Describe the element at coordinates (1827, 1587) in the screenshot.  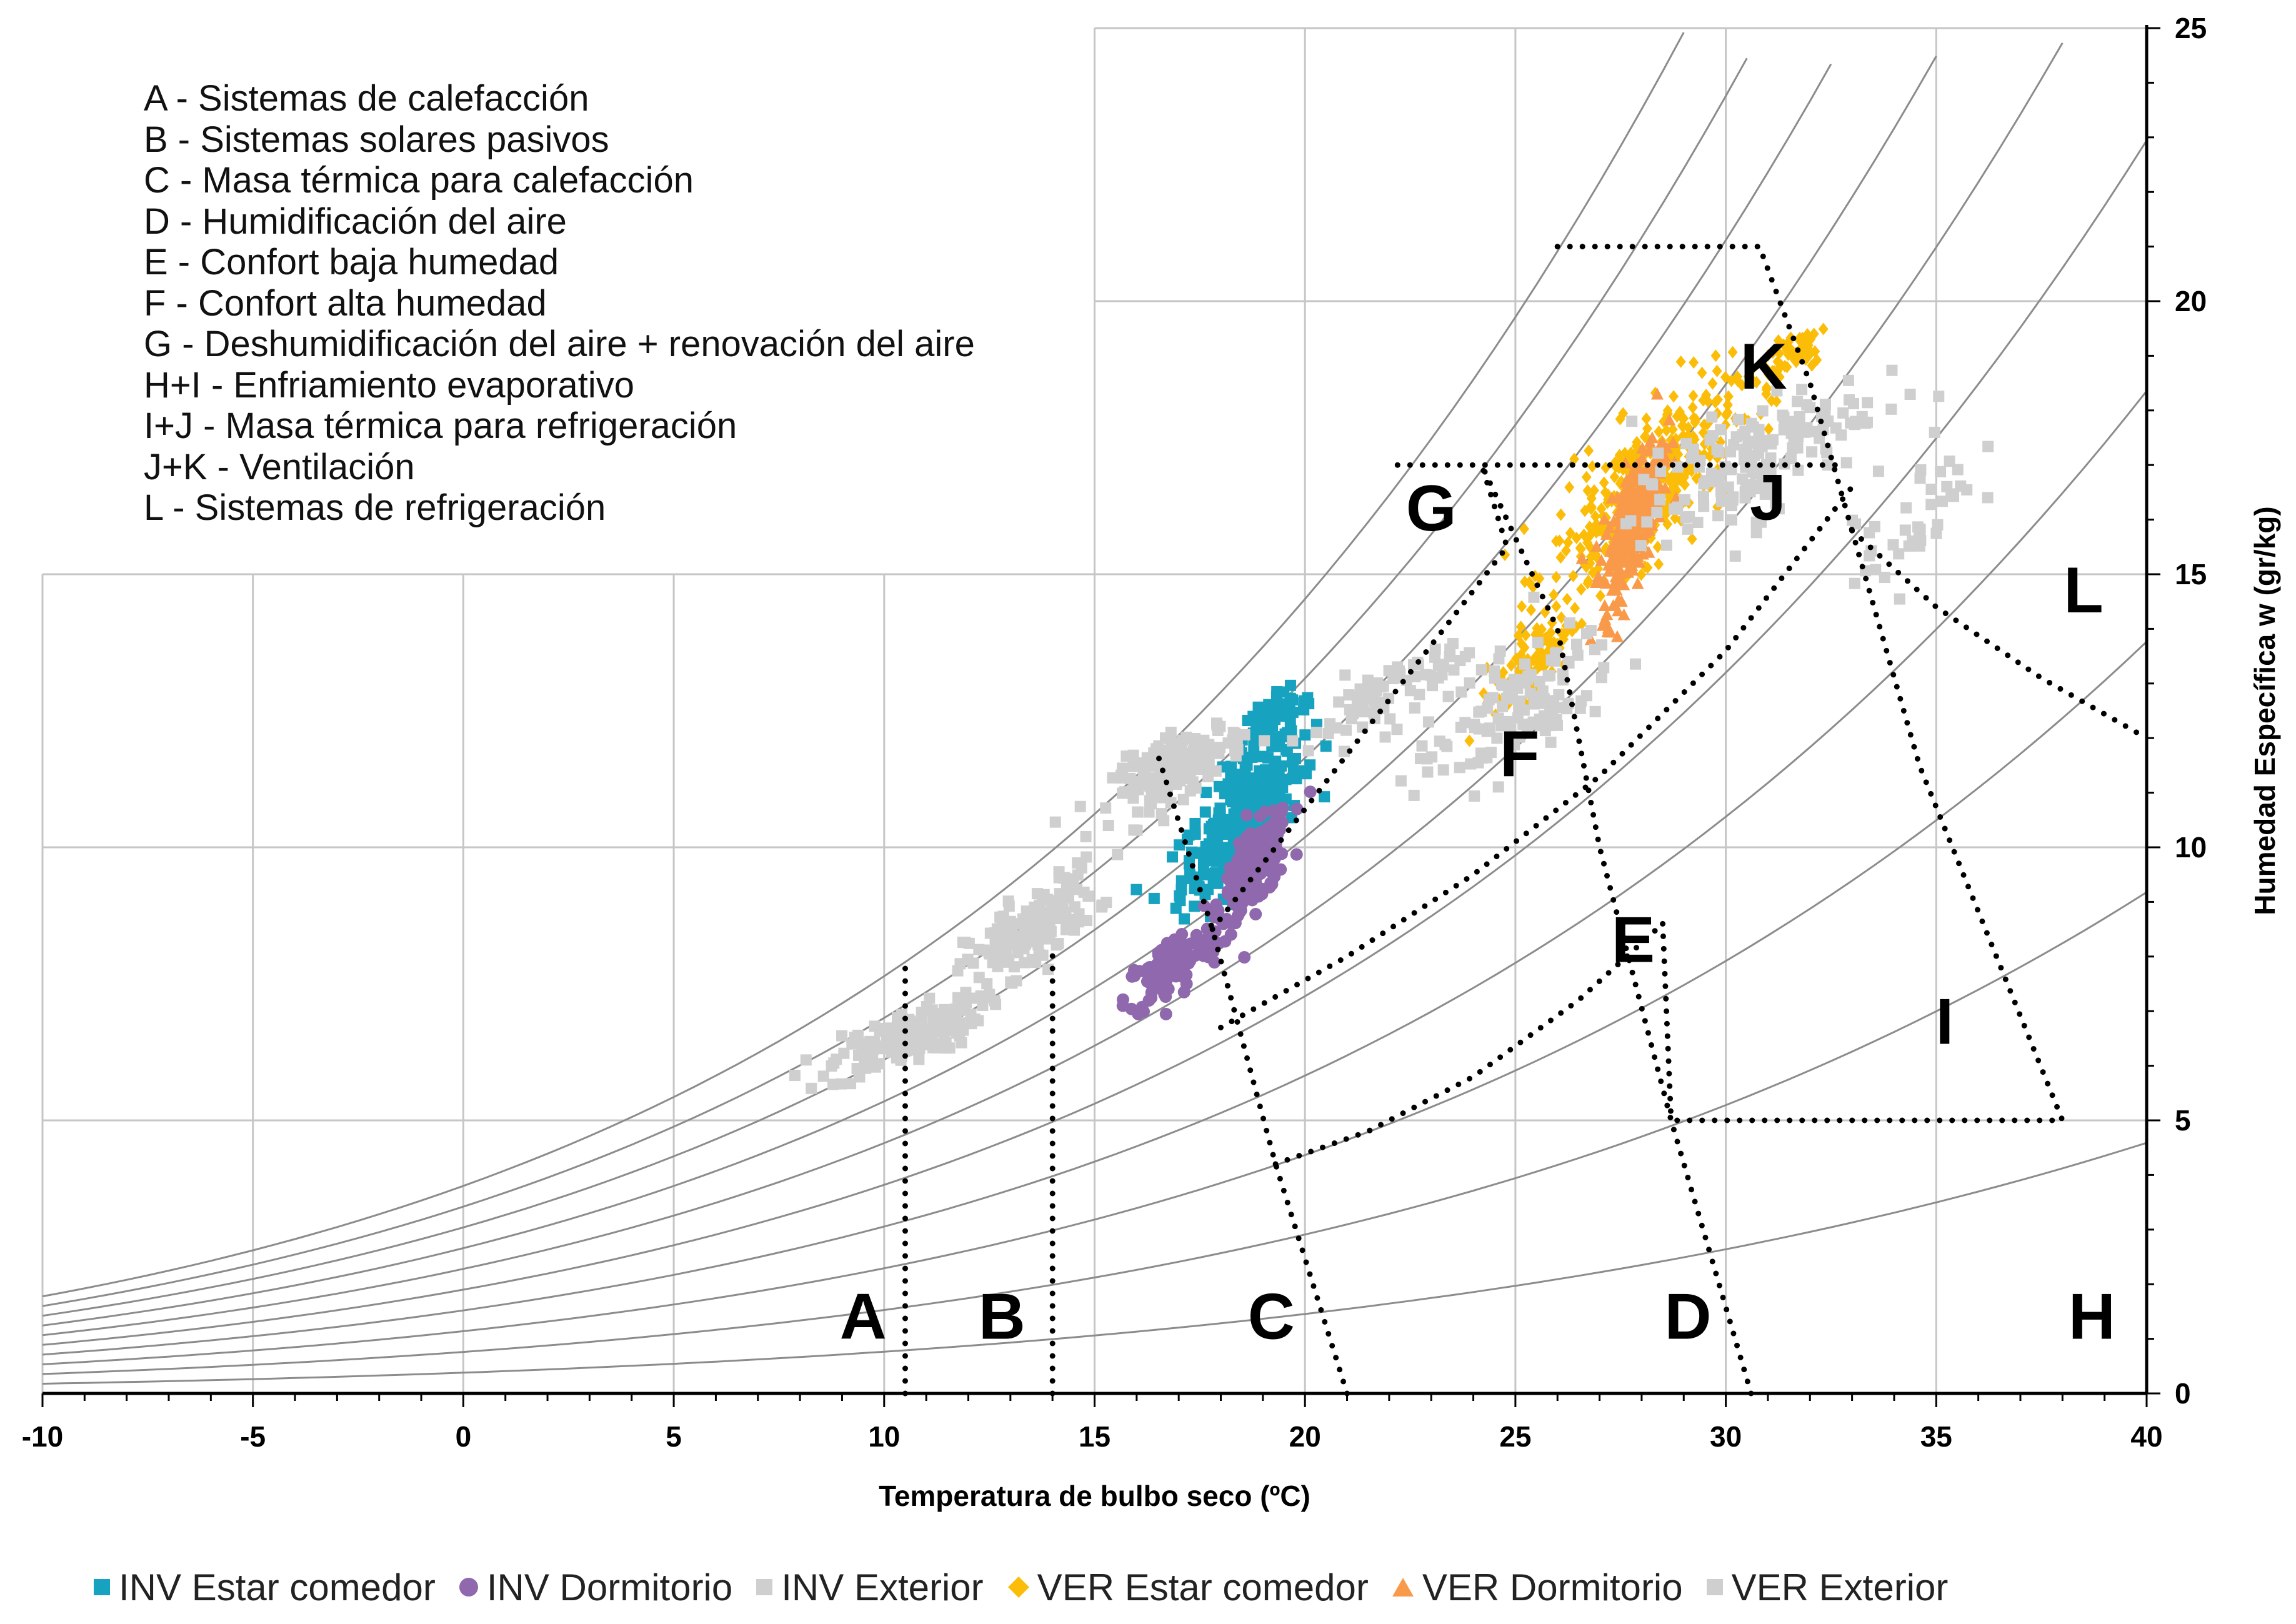
I see `legend-item: VER Exterior` at that location.